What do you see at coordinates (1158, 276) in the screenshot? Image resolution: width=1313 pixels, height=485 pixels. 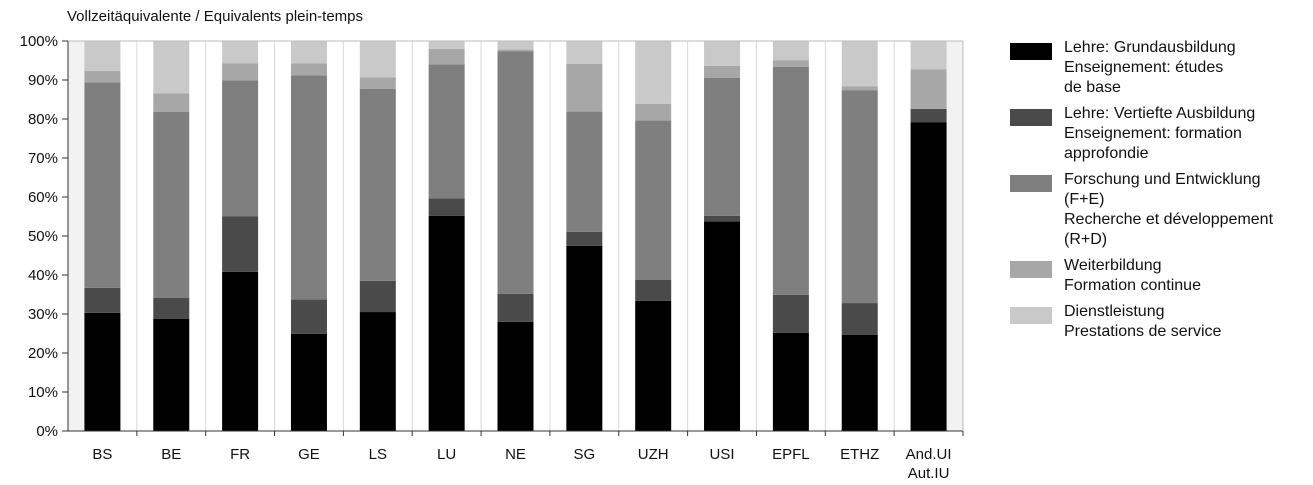 I see `legend-item: Weiterbildung Formation continue` at bounding box center [1158, 276].